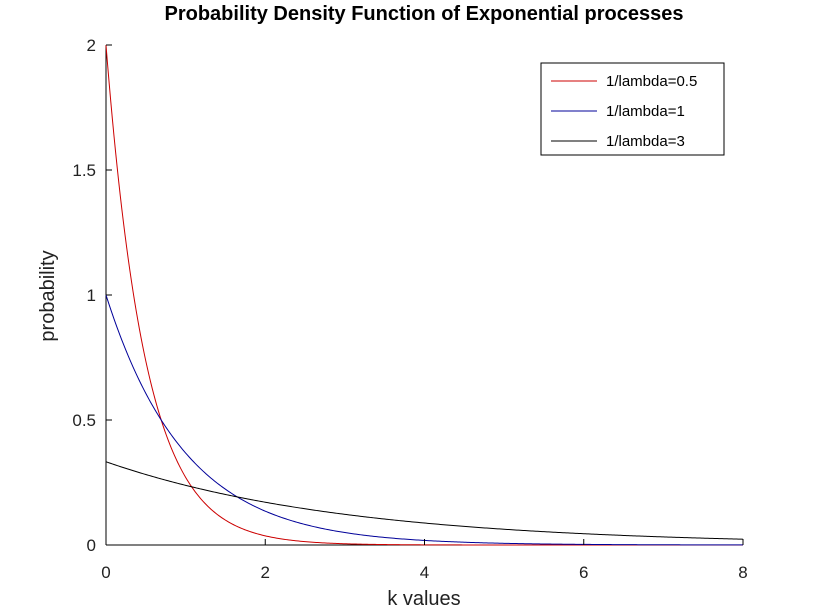 Image resolution: width=821 pixels, height=612 pixels. Describe the element at coordinates (91, 545) in the screenshot. I see `y-tick-label: 0` at that location.